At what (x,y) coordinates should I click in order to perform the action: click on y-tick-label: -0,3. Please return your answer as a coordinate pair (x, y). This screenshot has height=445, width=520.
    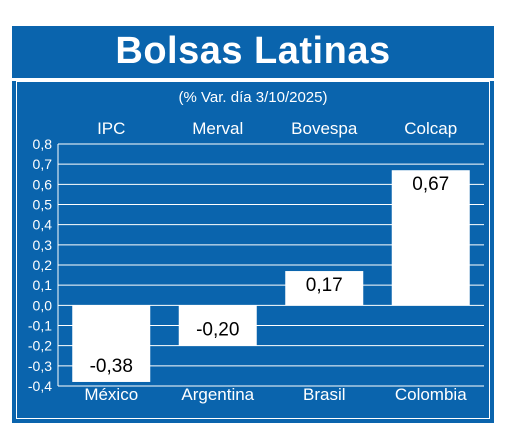
    Looking at the image, I should click on (40, 366).